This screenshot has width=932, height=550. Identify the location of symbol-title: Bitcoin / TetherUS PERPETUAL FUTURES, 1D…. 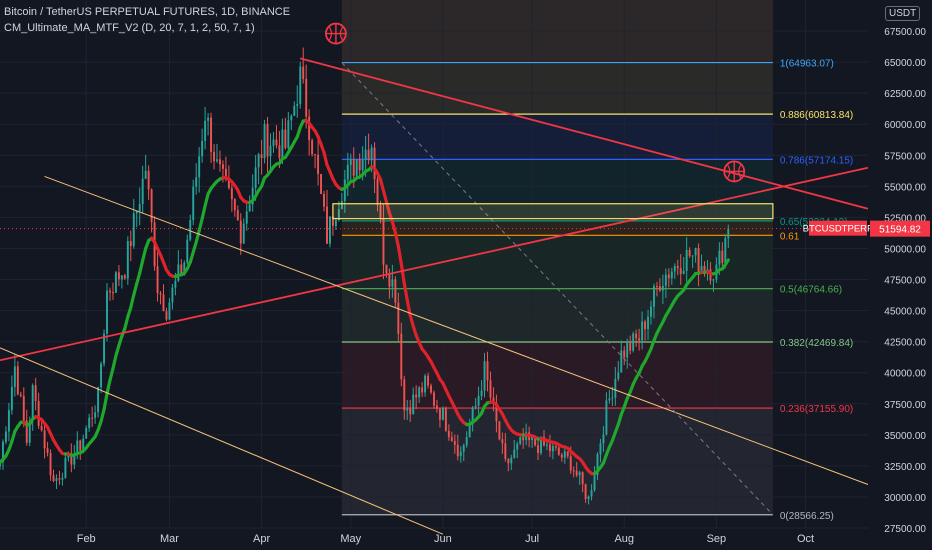
(147, 12).